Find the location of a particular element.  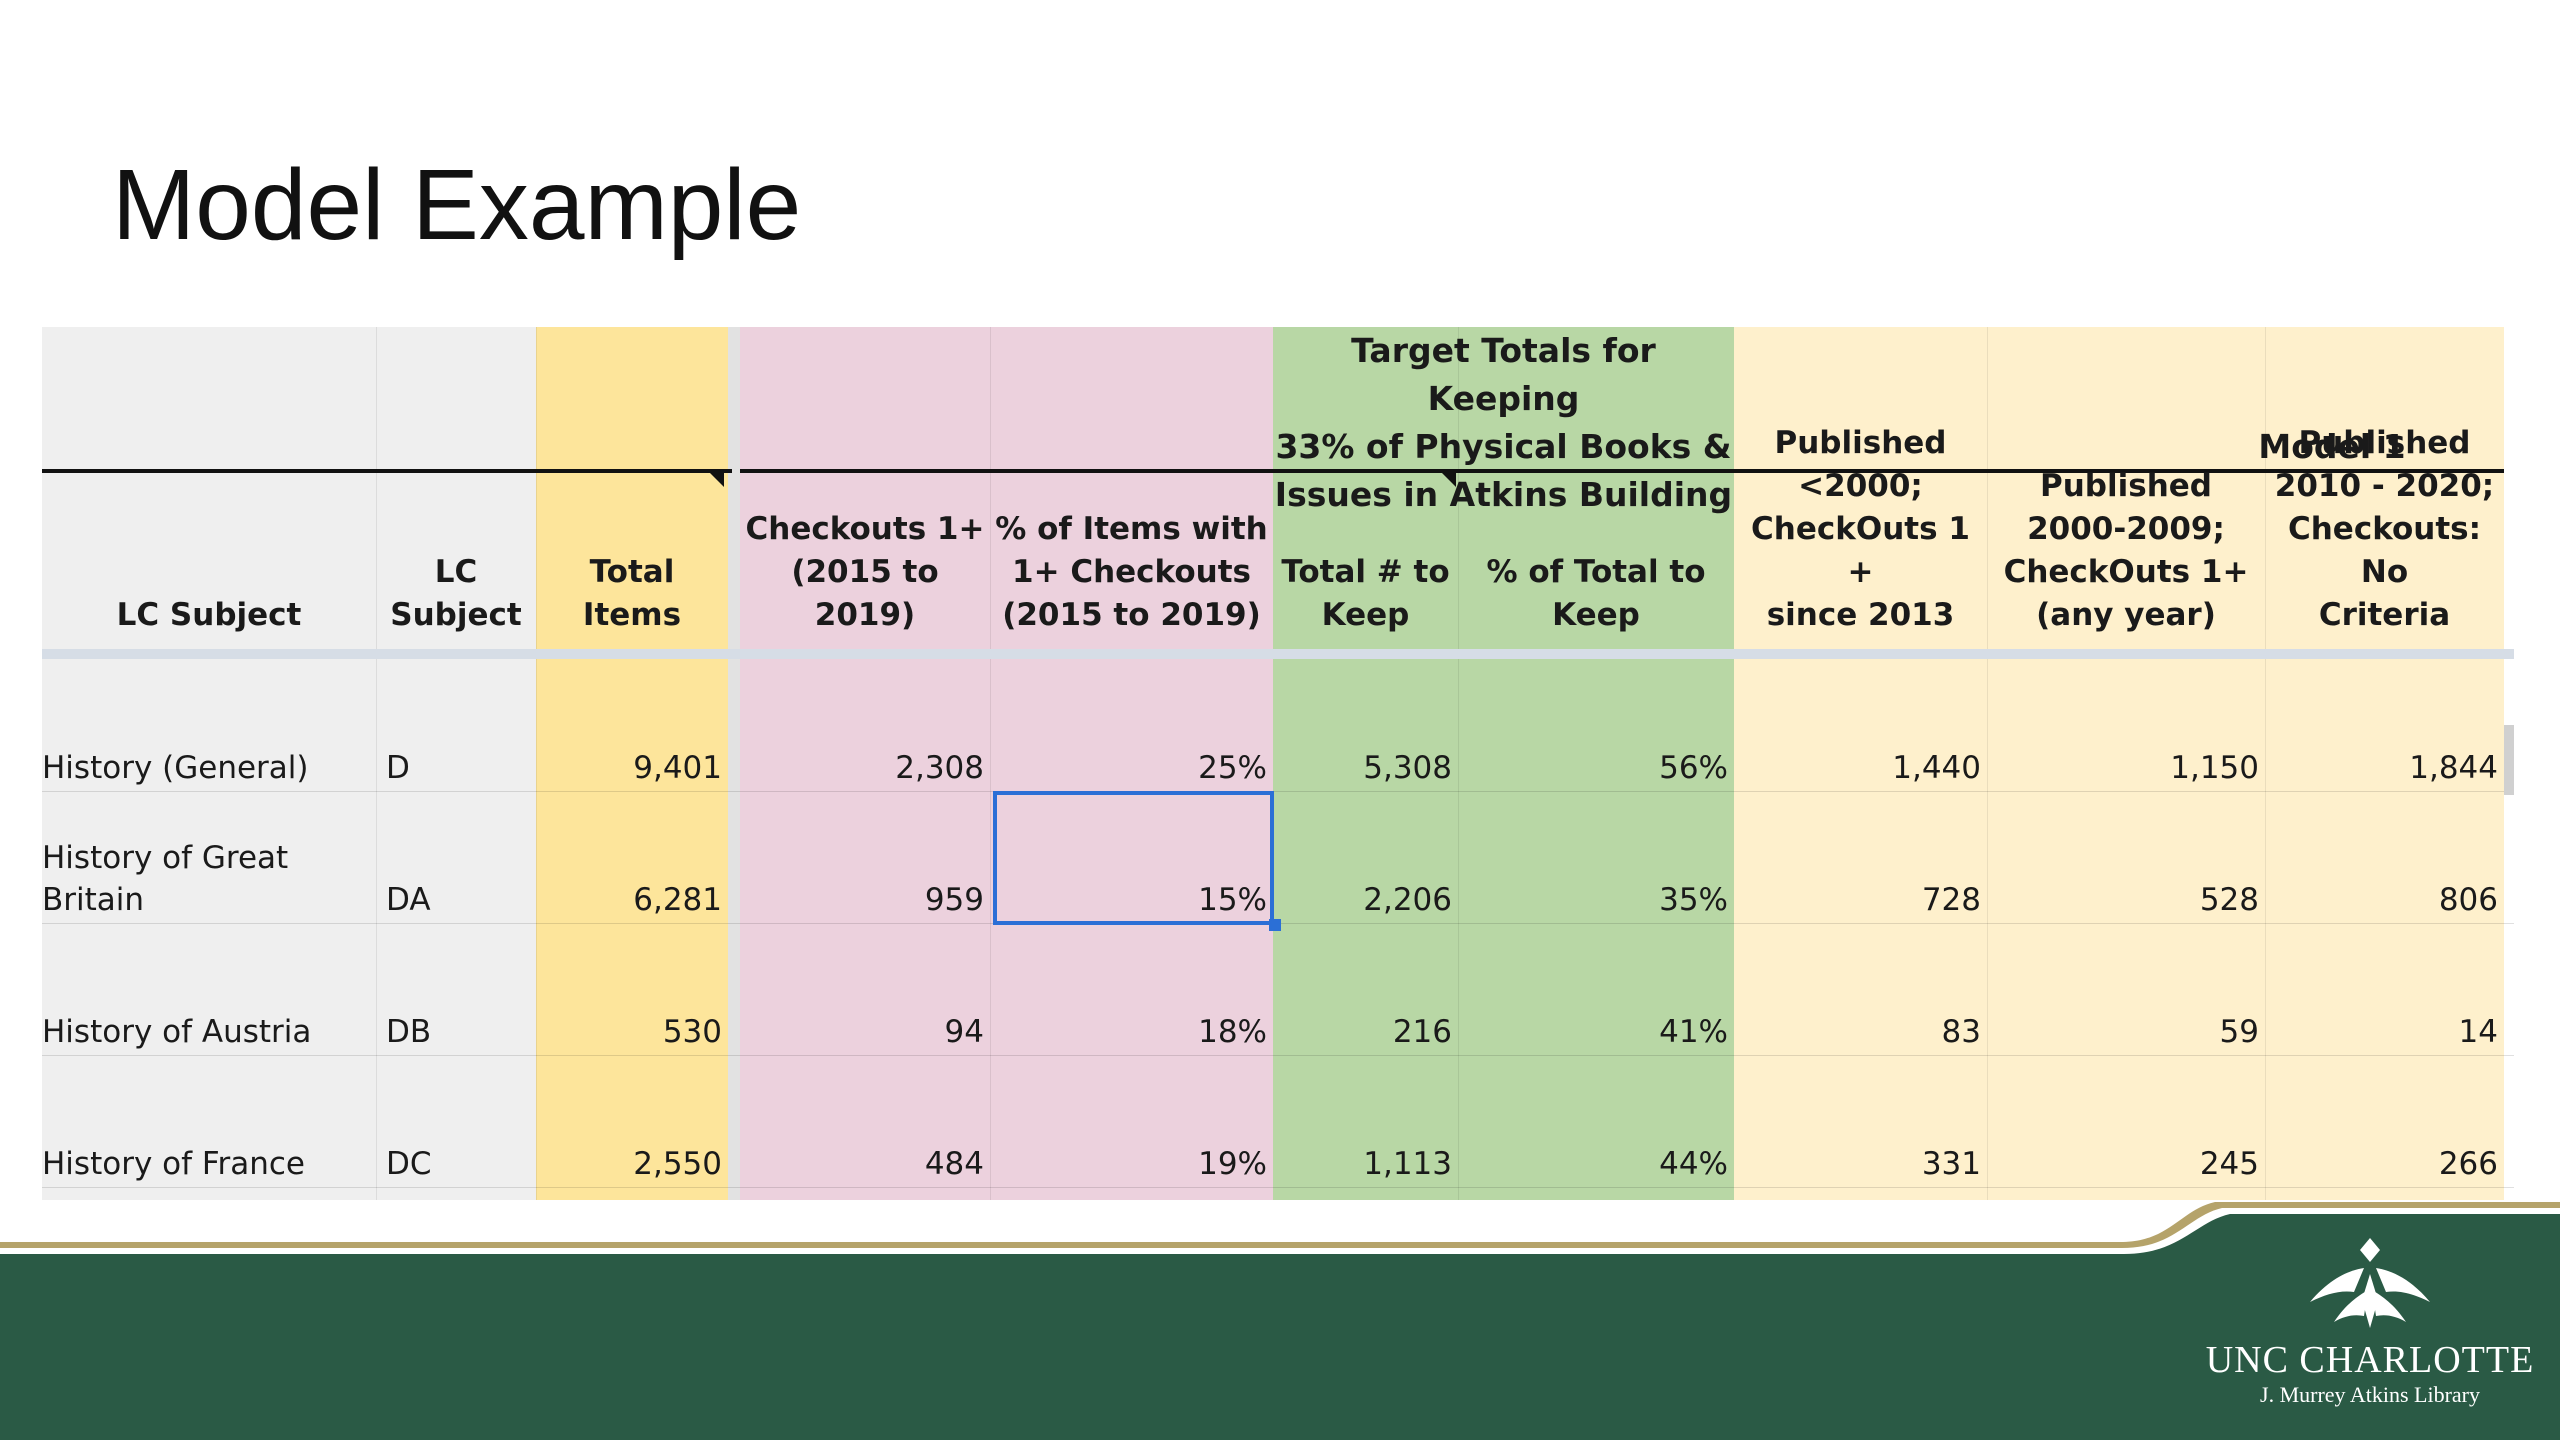

column-header-lc-subject: LC Subject is located at coordinates (209, 615).